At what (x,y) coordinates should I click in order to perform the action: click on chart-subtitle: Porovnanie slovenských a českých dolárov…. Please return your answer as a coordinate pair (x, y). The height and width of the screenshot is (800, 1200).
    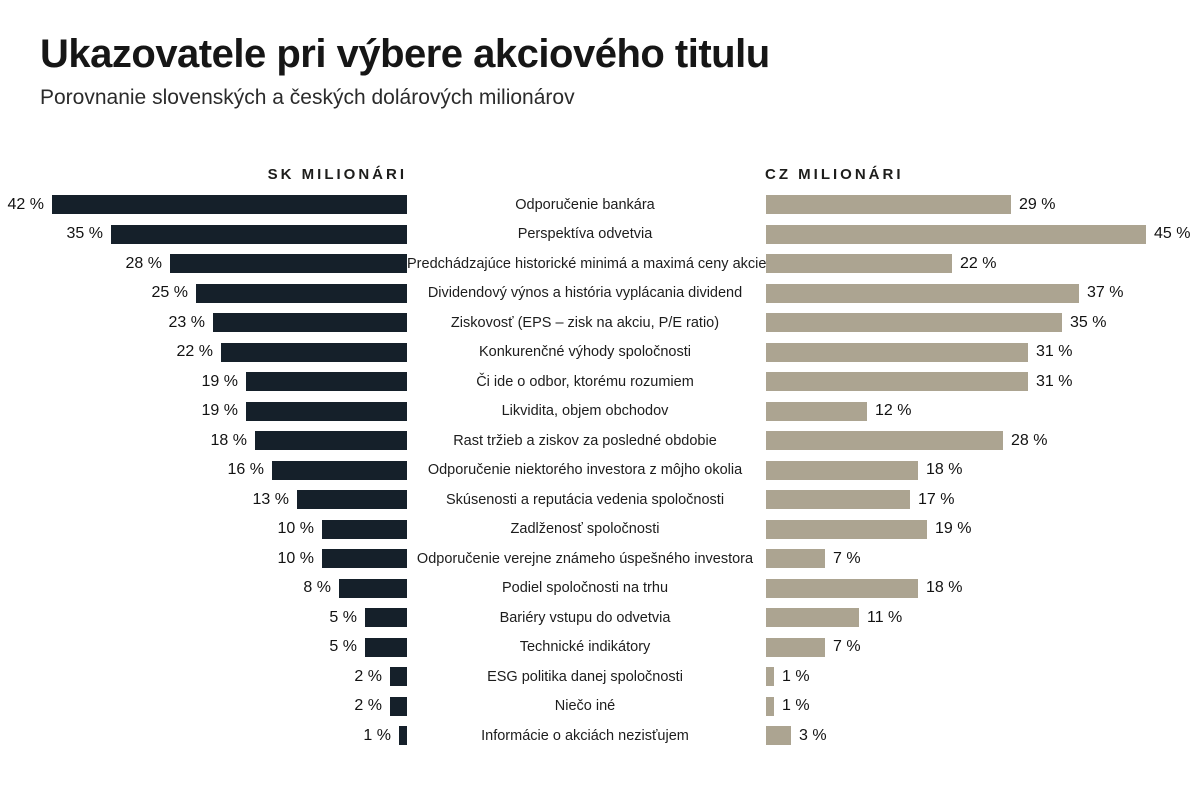
    Looking at the image, I should click on (307, 97).